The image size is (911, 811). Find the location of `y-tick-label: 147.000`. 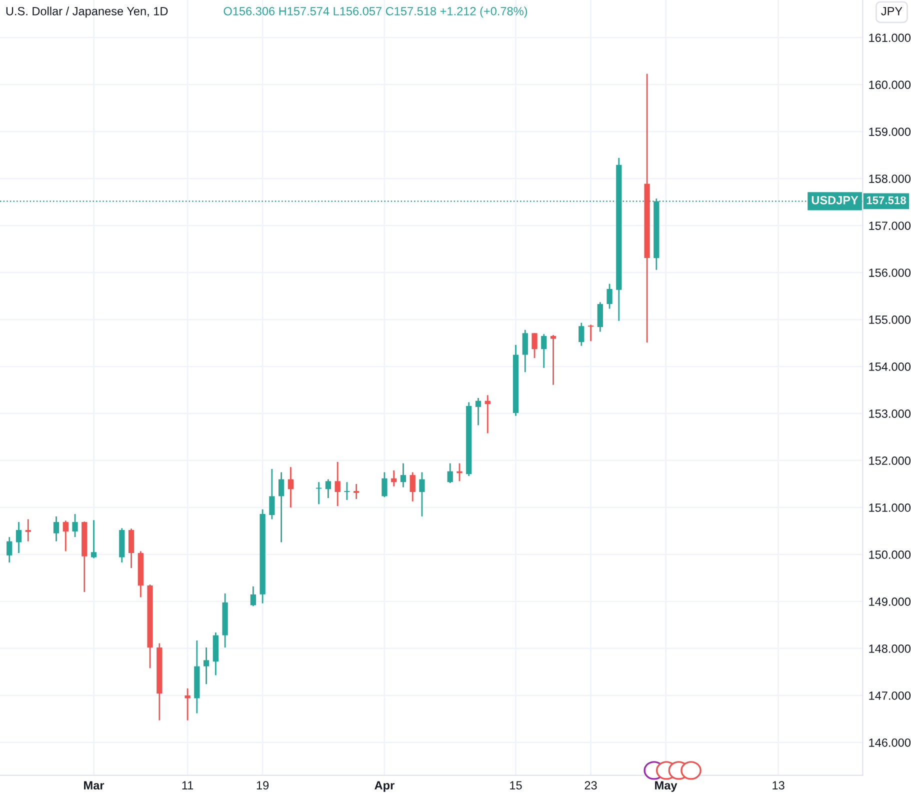

y-tick-label: 147.000 is located at coordinates (889, 695).